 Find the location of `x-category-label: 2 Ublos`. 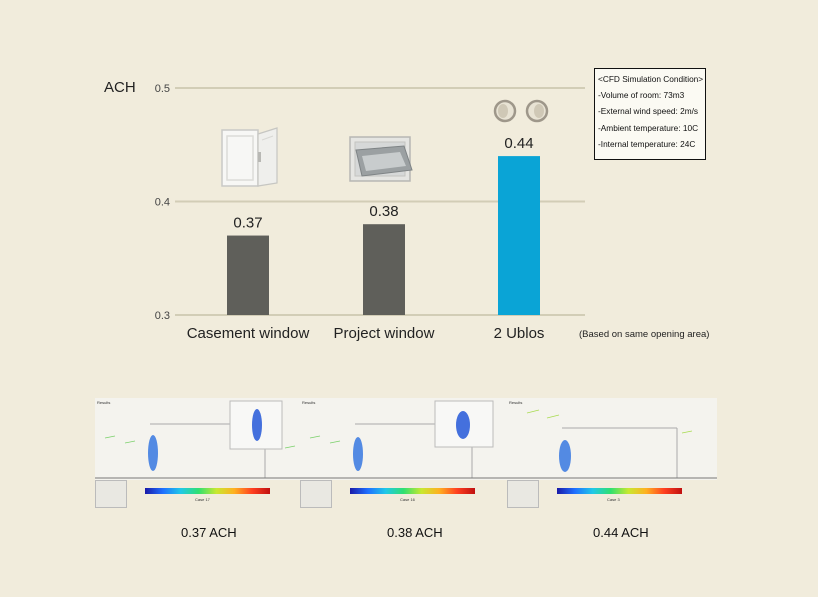

x-category-label: 2 Ublos is located at coordinates (519, 333).